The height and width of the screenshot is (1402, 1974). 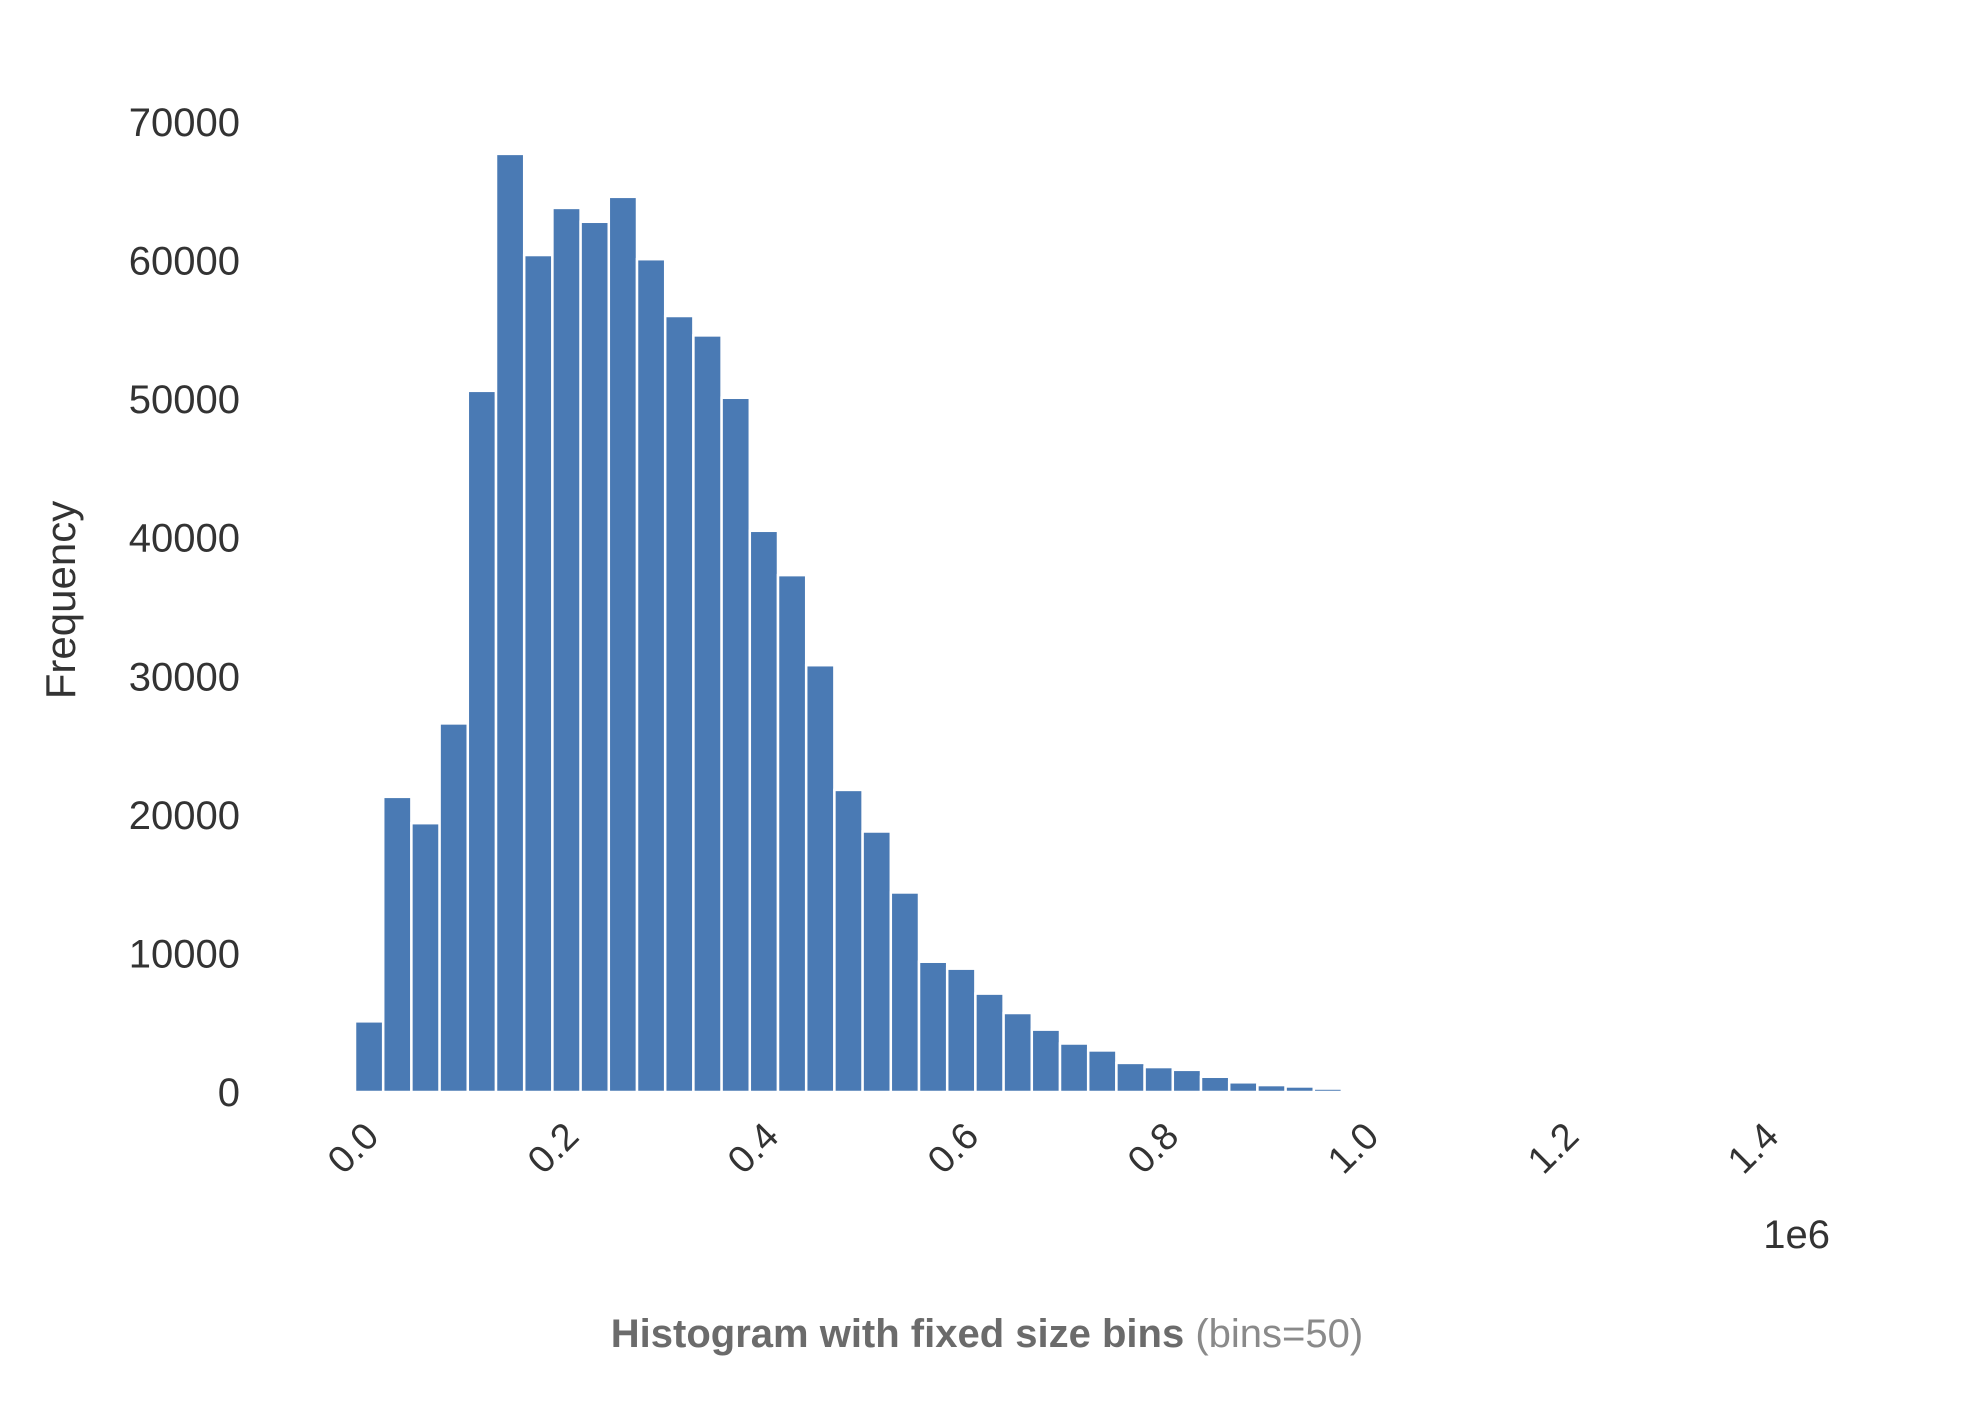 I want to click on y-axis-ticks: 0 10000 20000 30000 40000 50000 60000 70000, so click(x=184, y=608).